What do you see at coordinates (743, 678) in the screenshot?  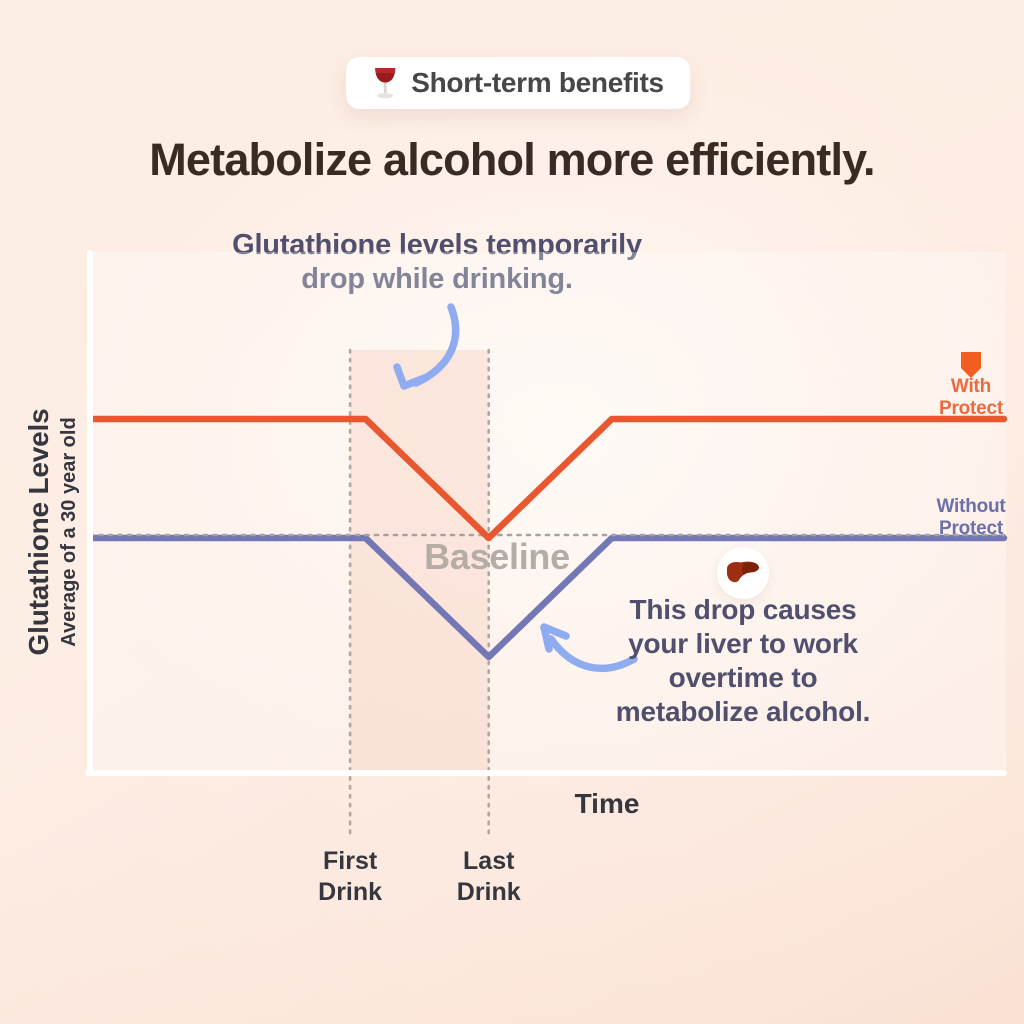 I see `liver-annotation-line3: overtime to` at bounding box center [743, 678].